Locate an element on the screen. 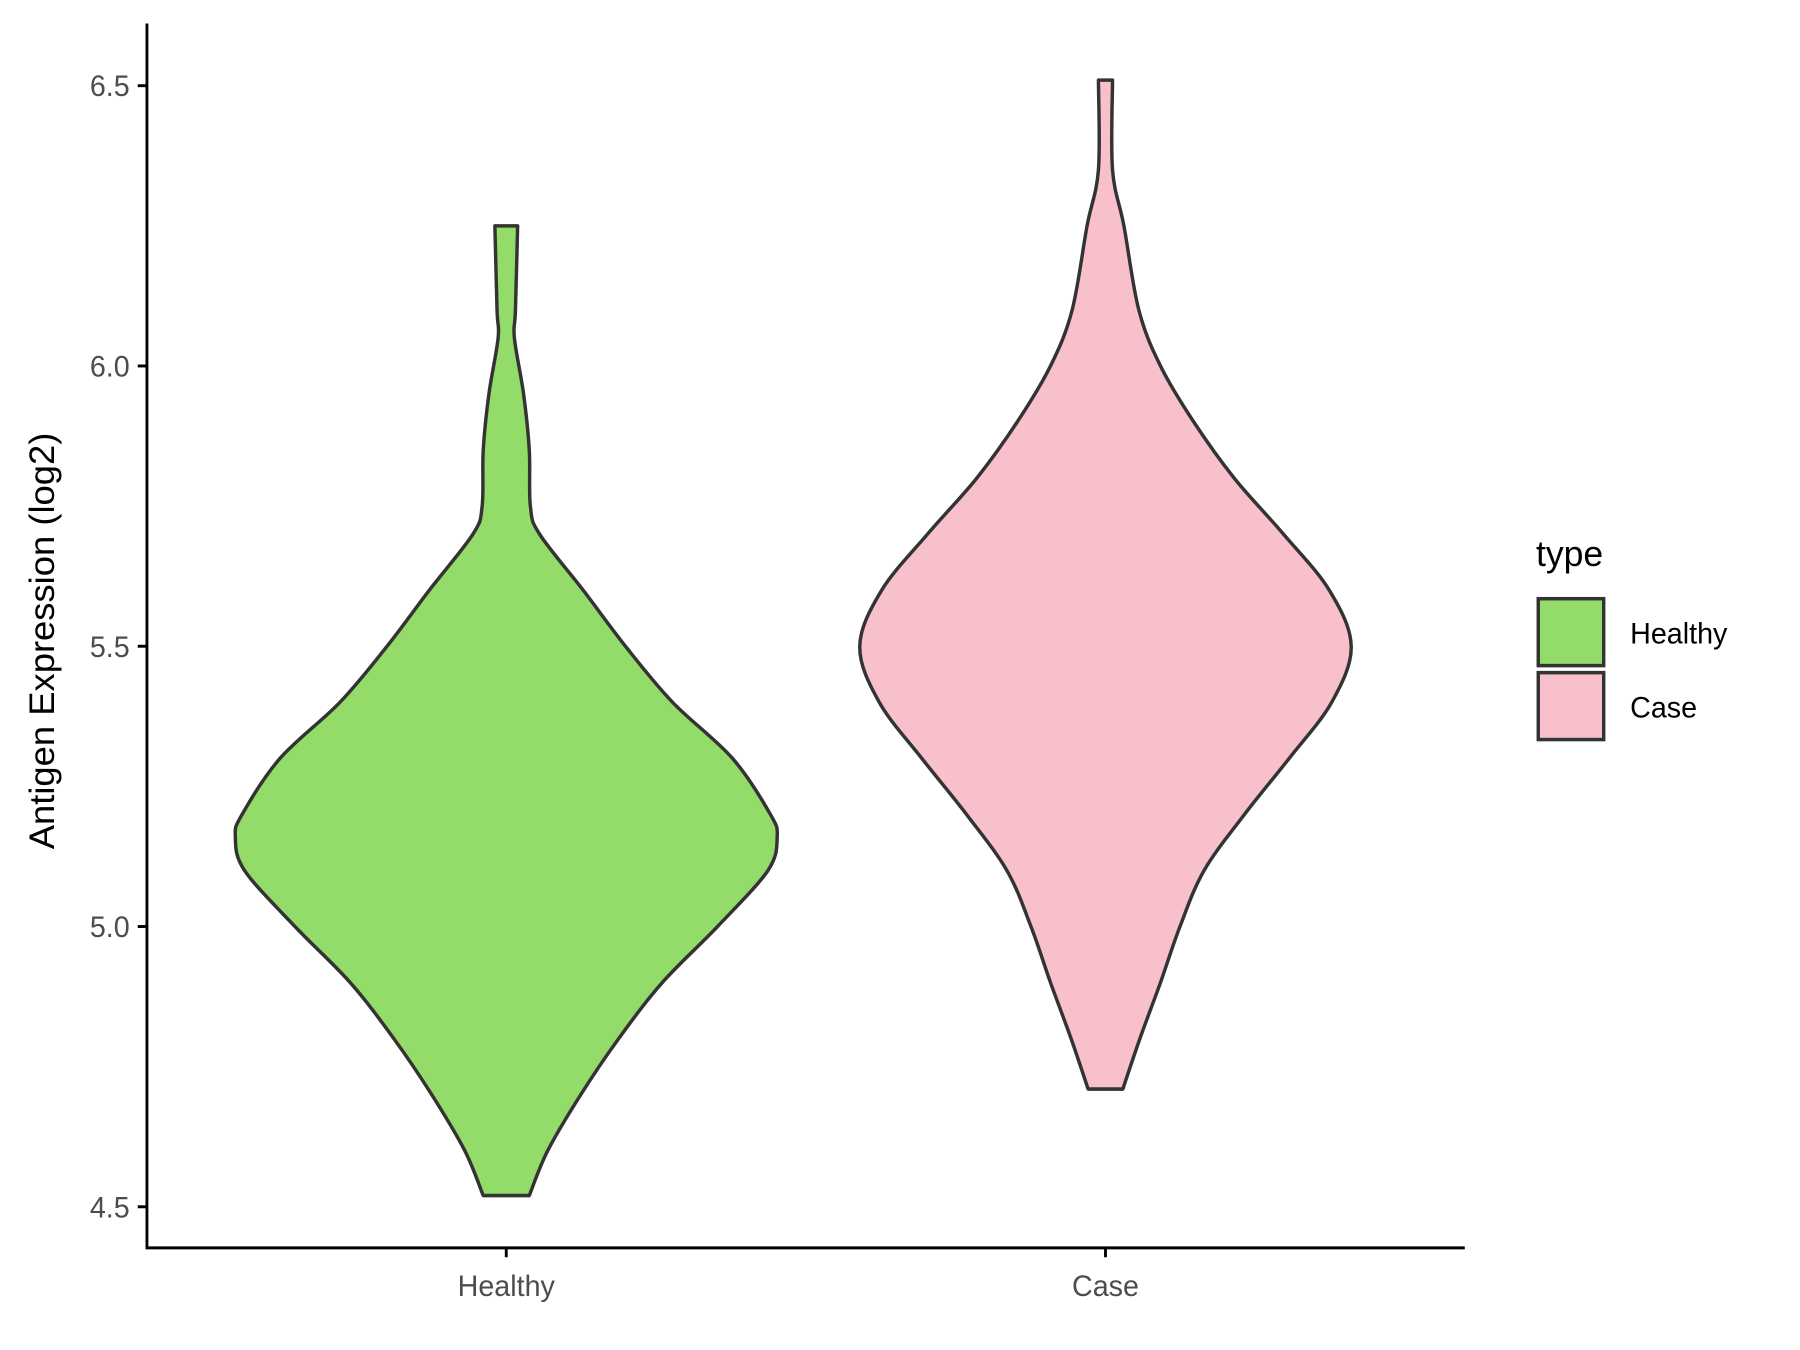 The width and height of the screenshot is (1800, 1350). legend-key-case is located at coordinates (1571, 706).